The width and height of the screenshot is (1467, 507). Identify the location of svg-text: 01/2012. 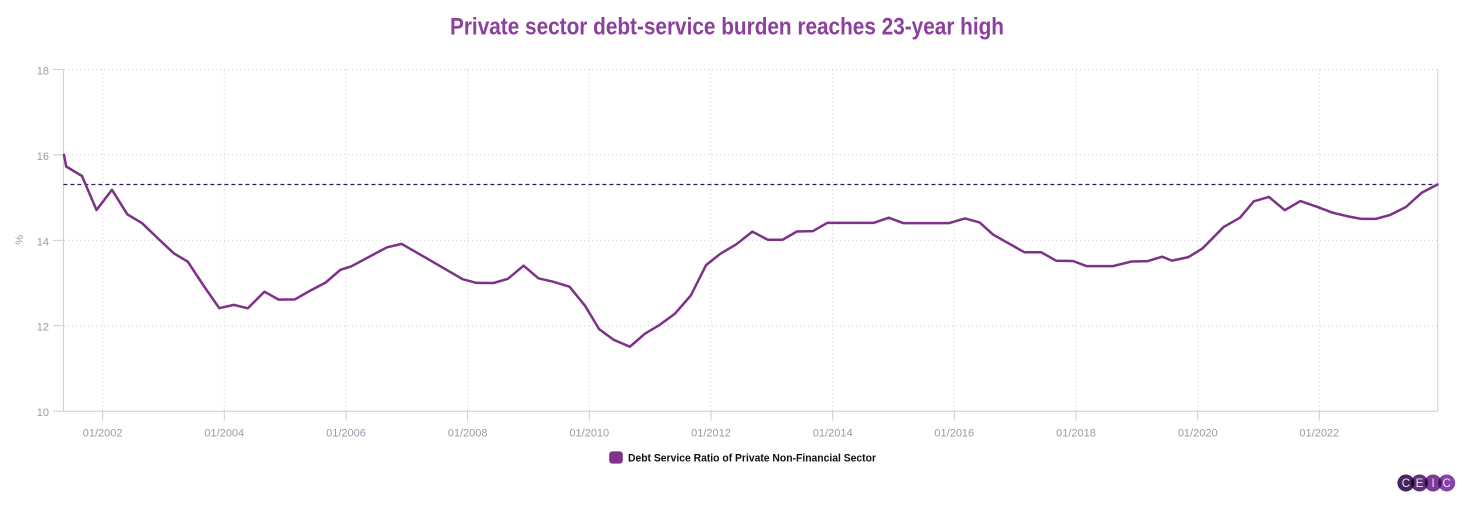
(711, 434).